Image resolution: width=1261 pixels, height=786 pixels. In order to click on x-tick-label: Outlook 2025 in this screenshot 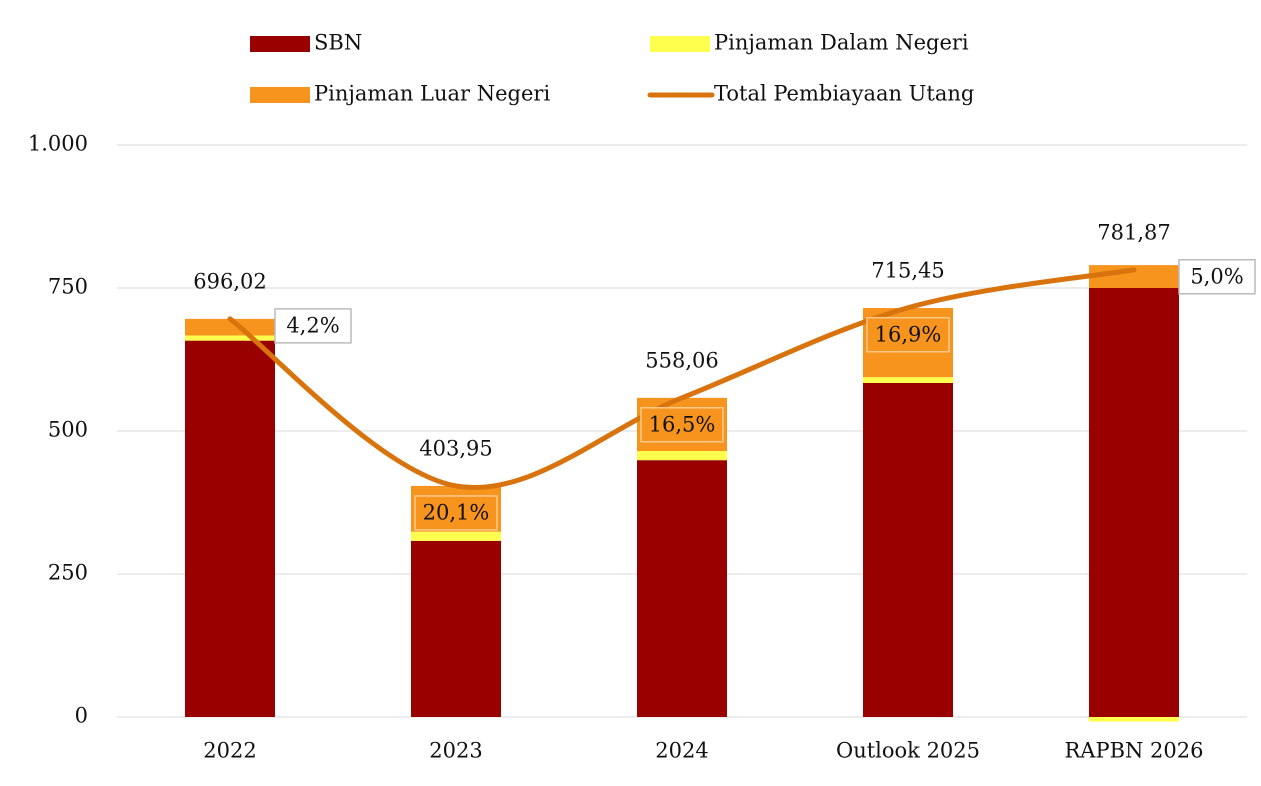, I will do `click(908, 751)`.